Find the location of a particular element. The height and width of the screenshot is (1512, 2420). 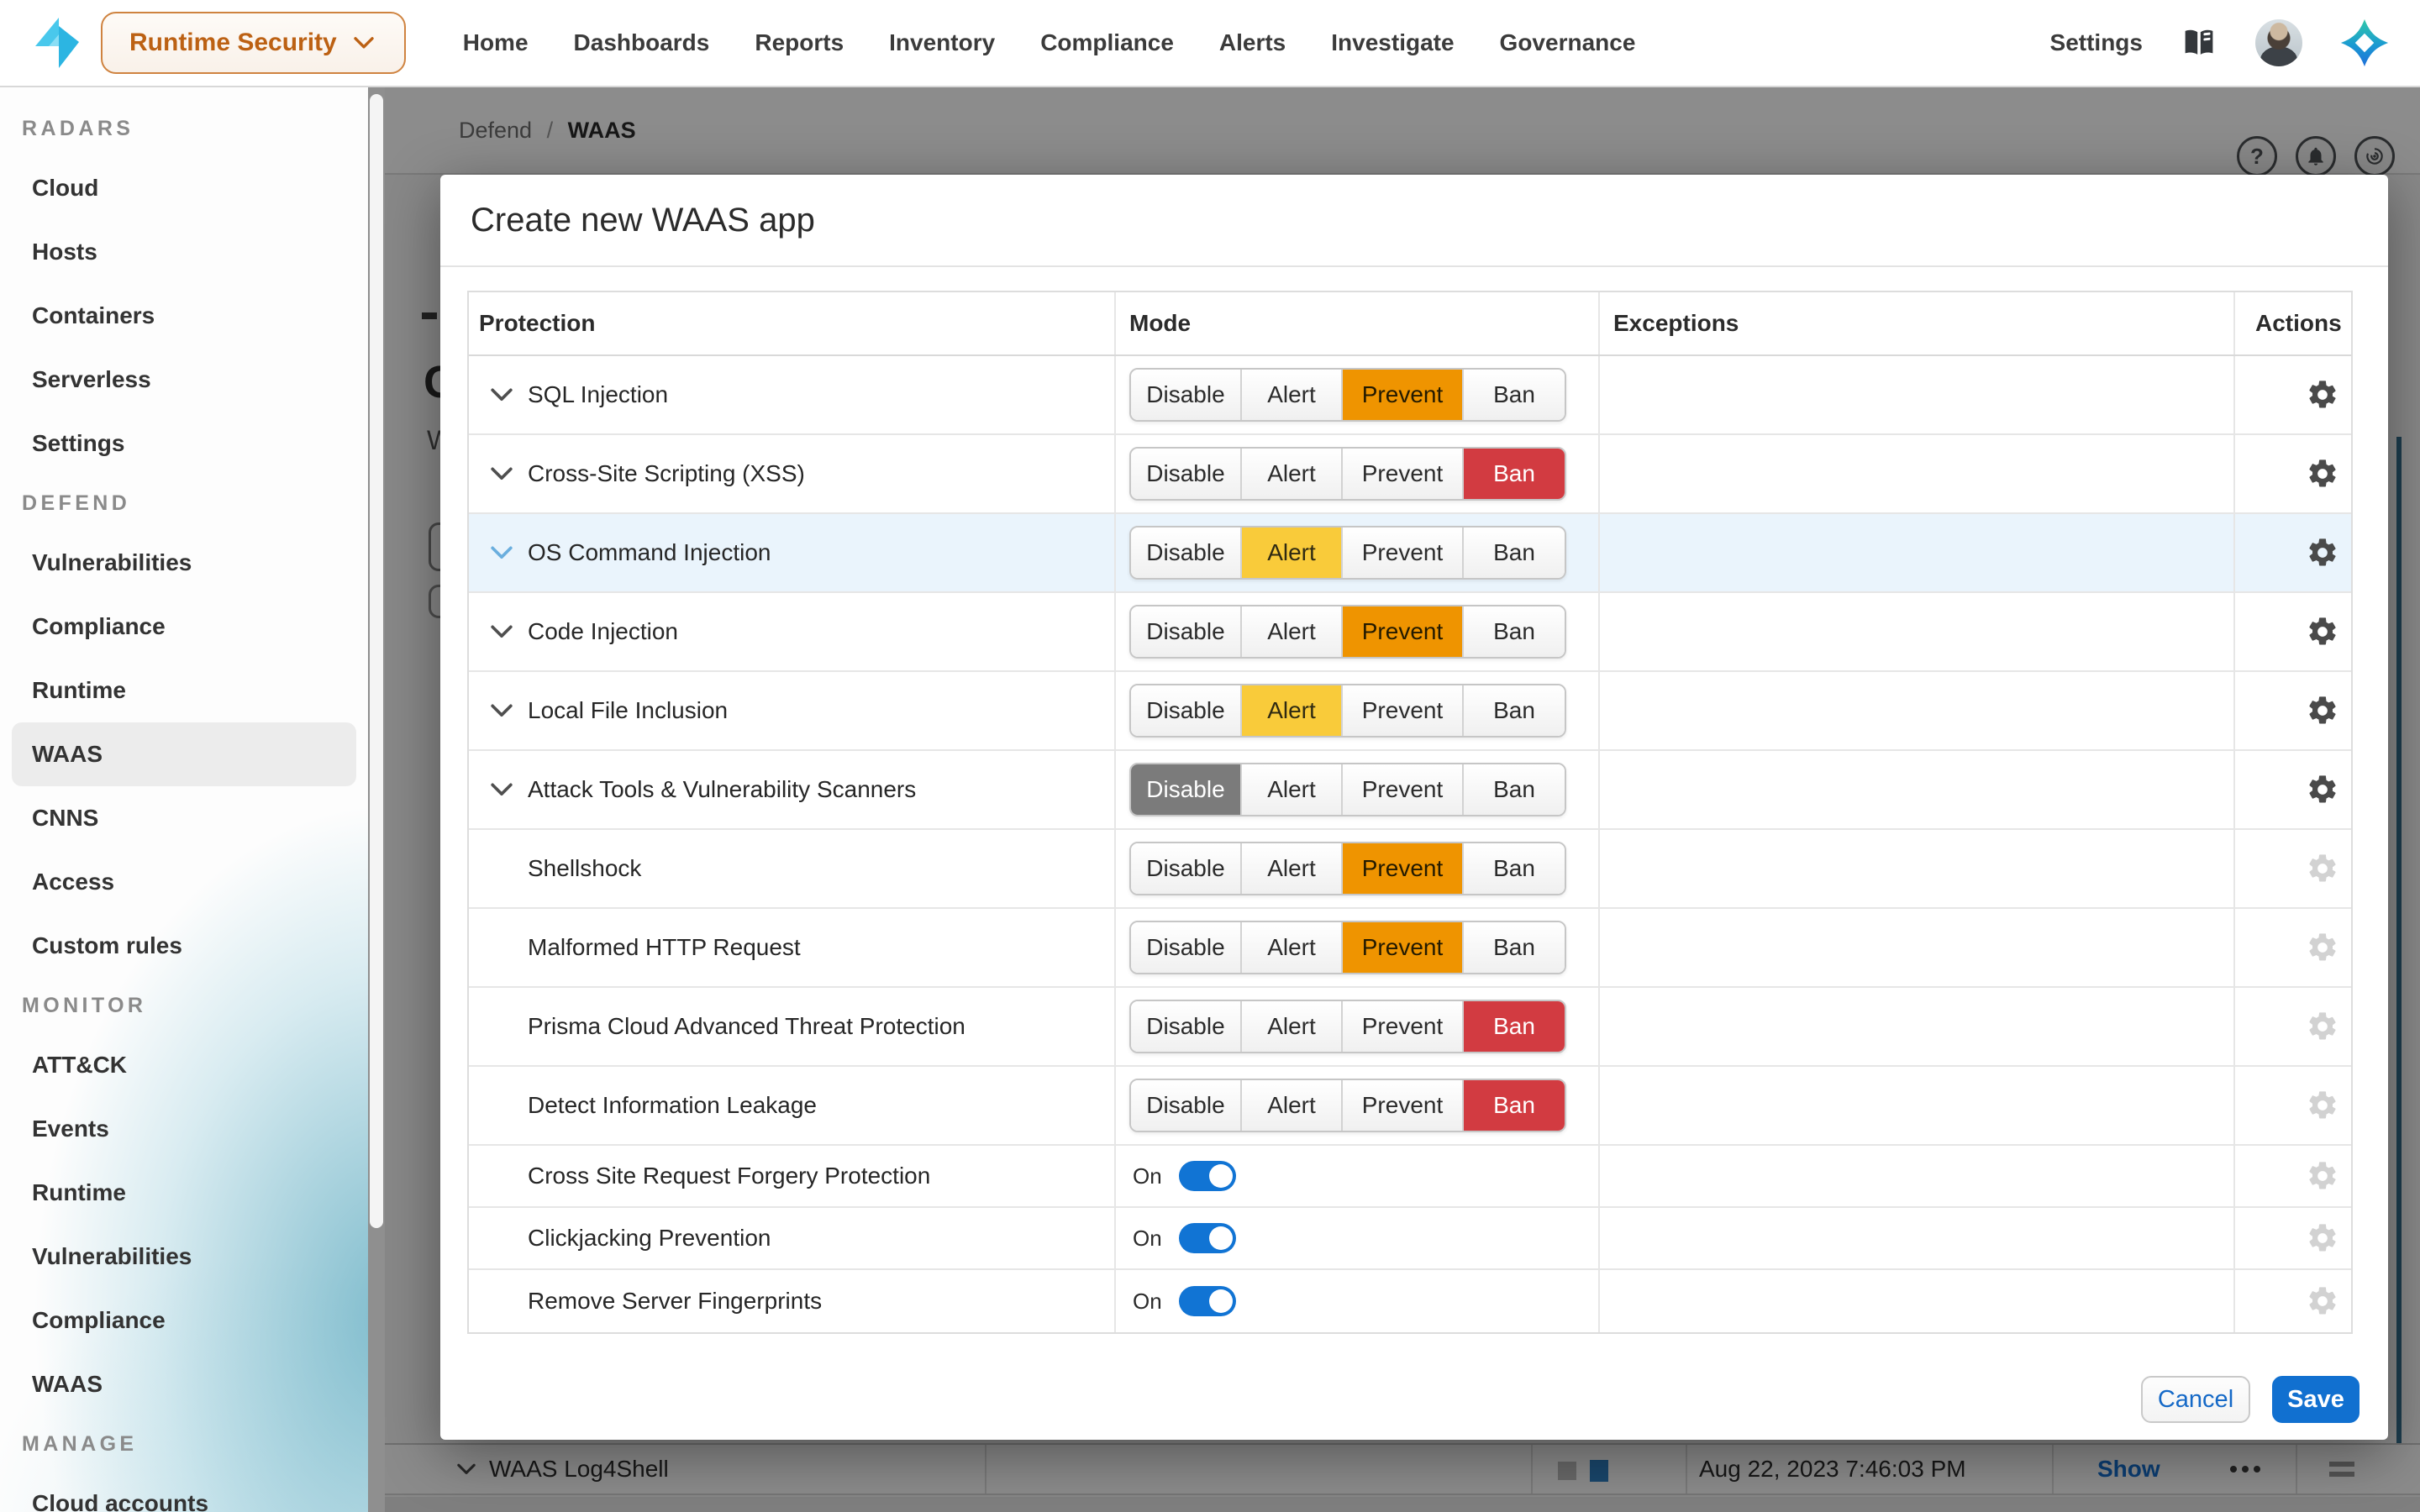

nav-item-governance: Governance is located at coordinates (1567, 42).